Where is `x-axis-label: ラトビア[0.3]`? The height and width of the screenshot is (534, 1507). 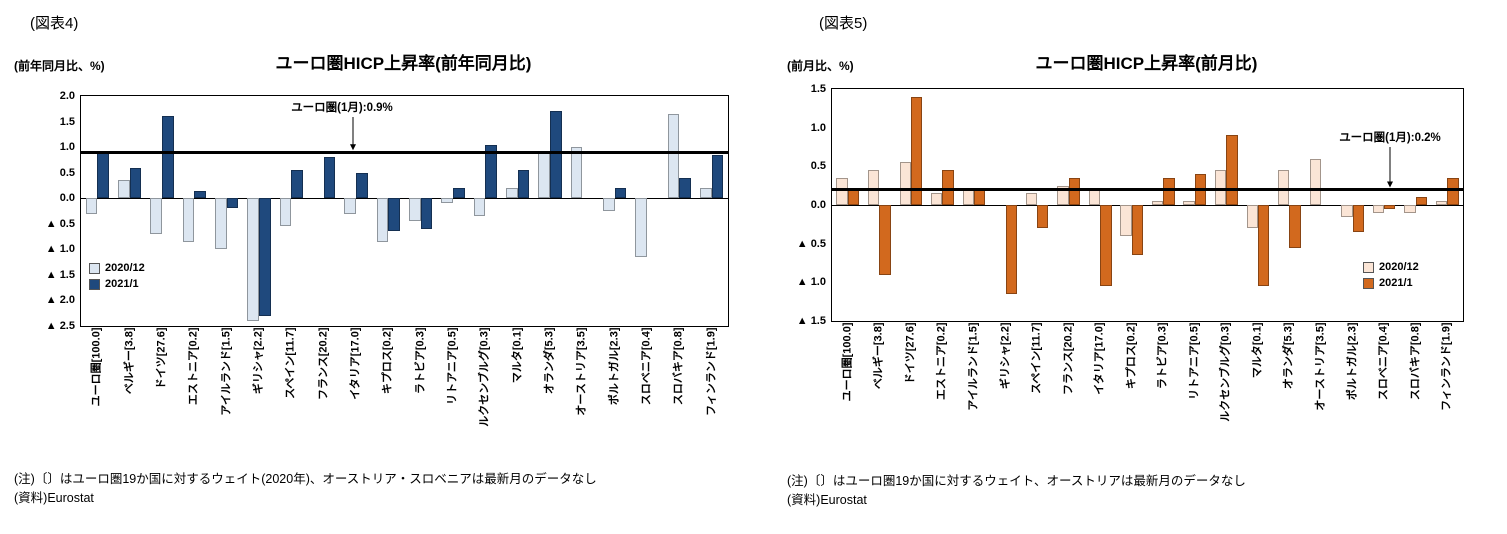 x-axis-label: ラトビア[0.3] is located at coordinates (1162, 356).